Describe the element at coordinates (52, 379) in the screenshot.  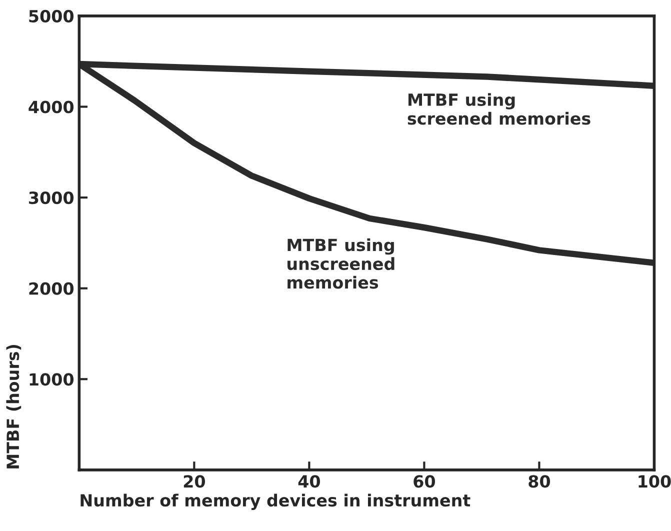
I see `y-tick-label: 1000` at that location.